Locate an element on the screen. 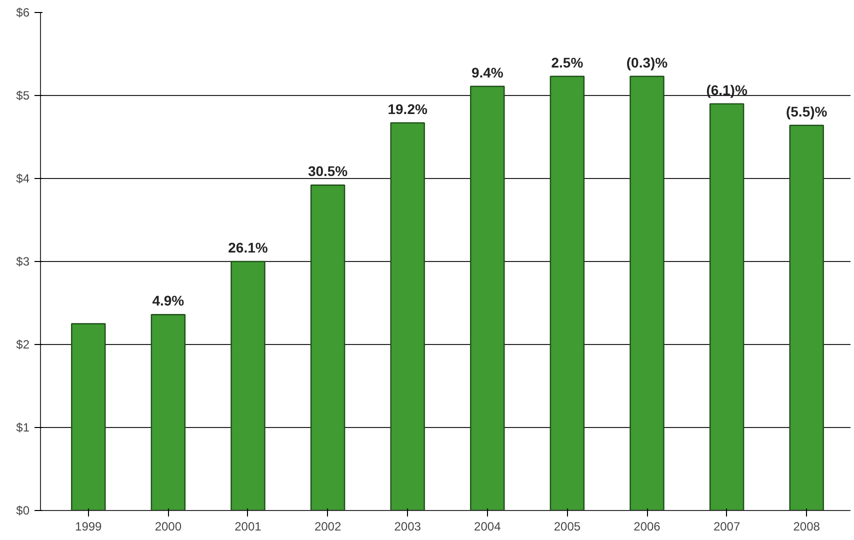 The width and height of the screenshot is (854, 540). annotation: 2.5% is located at coordinates (567, 62).